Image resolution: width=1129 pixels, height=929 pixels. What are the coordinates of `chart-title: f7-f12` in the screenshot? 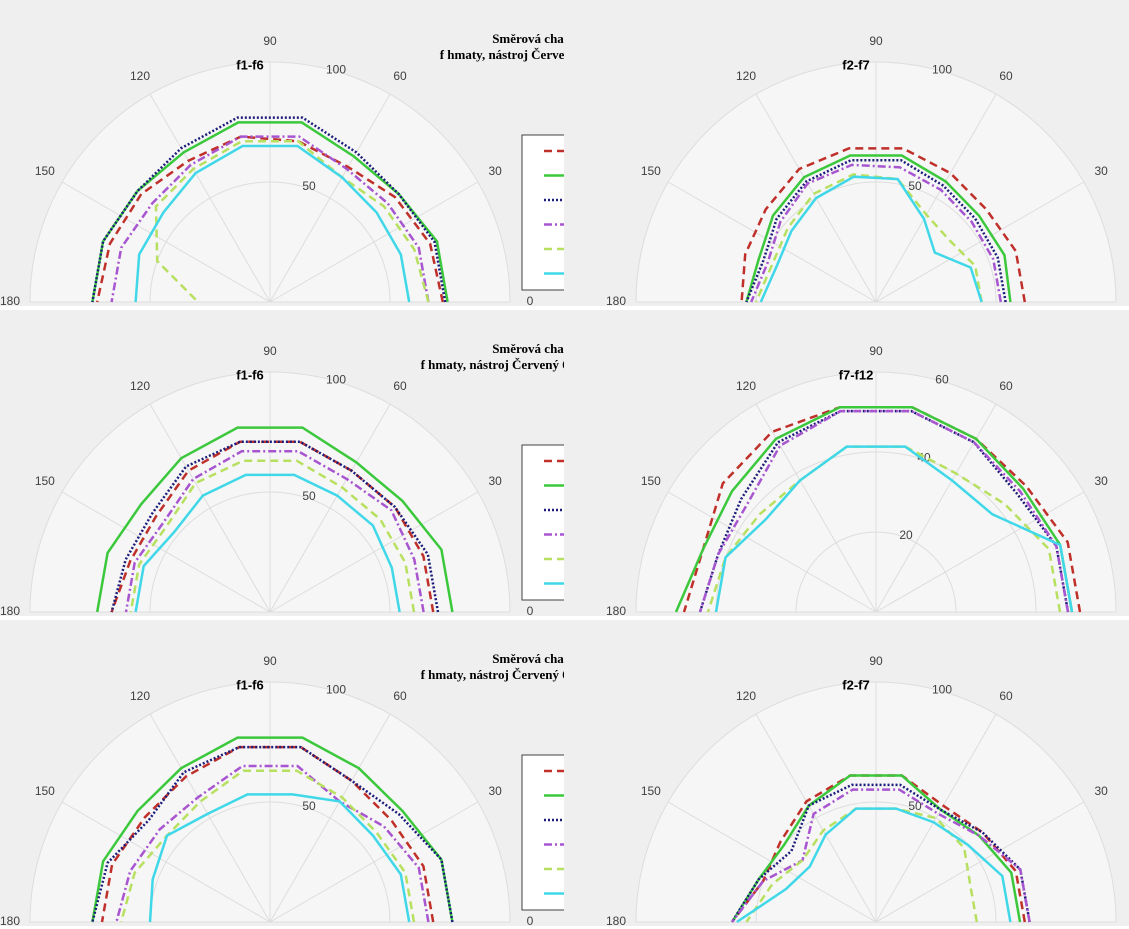 It's located at (856, 374).